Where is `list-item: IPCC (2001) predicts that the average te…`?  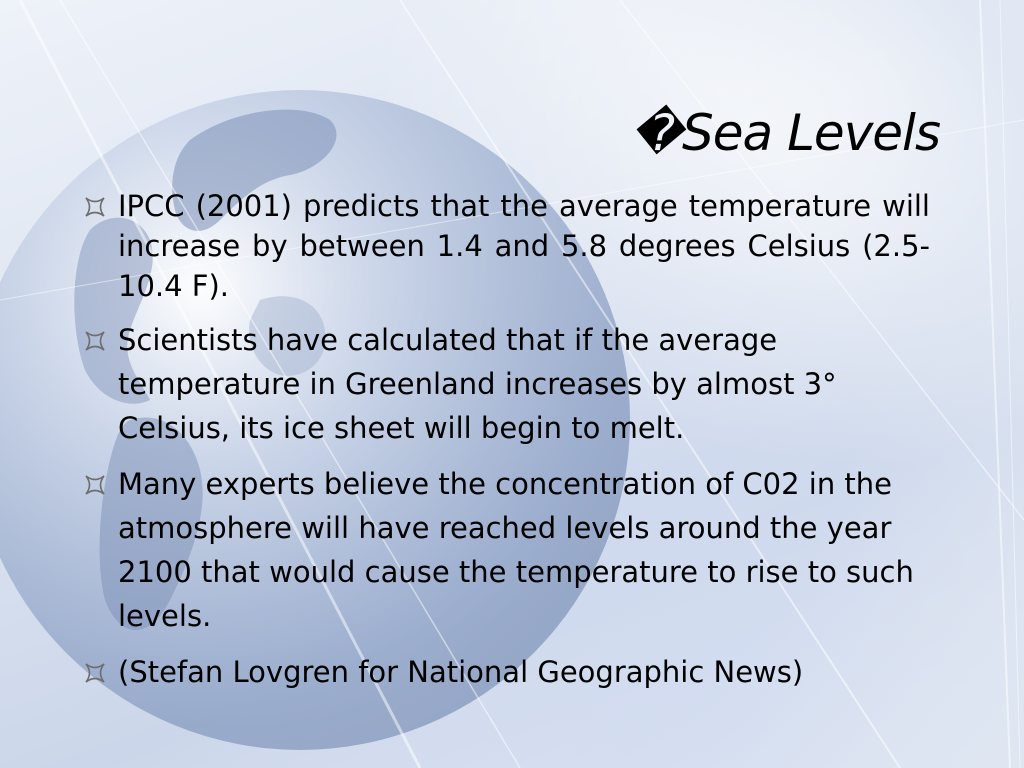
list-item: IPCC (2001) predicts that the average te… is located at coordinates (507, 246).